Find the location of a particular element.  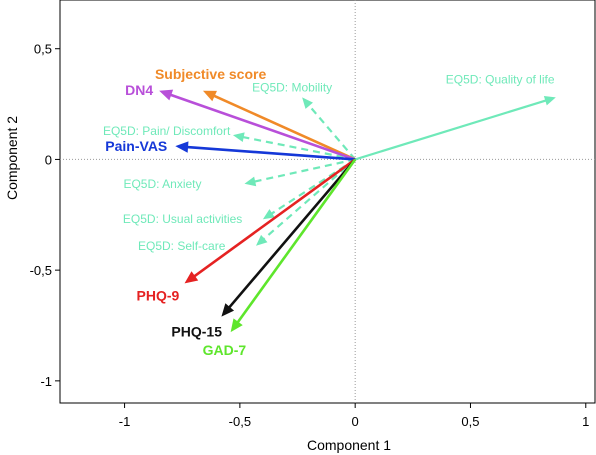

x-tick-label: 0 is located at coordinates (355, 421).